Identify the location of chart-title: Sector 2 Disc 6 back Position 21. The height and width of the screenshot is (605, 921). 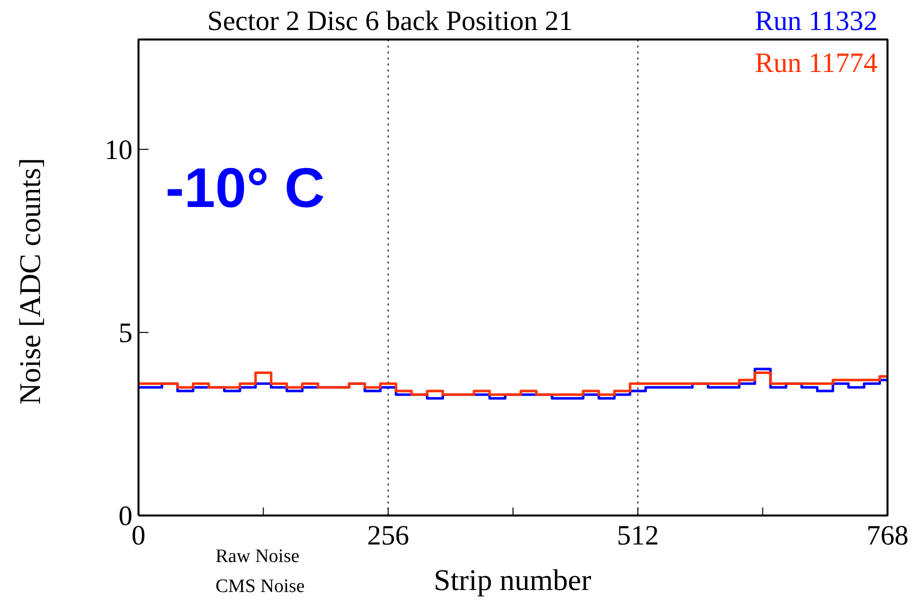
(390, 21).